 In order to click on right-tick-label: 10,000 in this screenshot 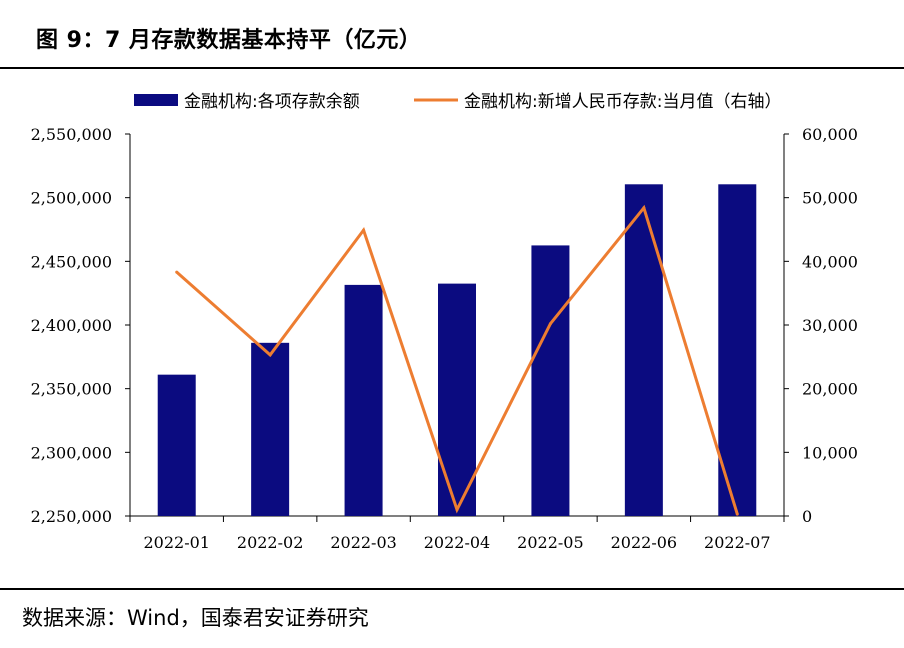, I will do `click(830, 452)`.